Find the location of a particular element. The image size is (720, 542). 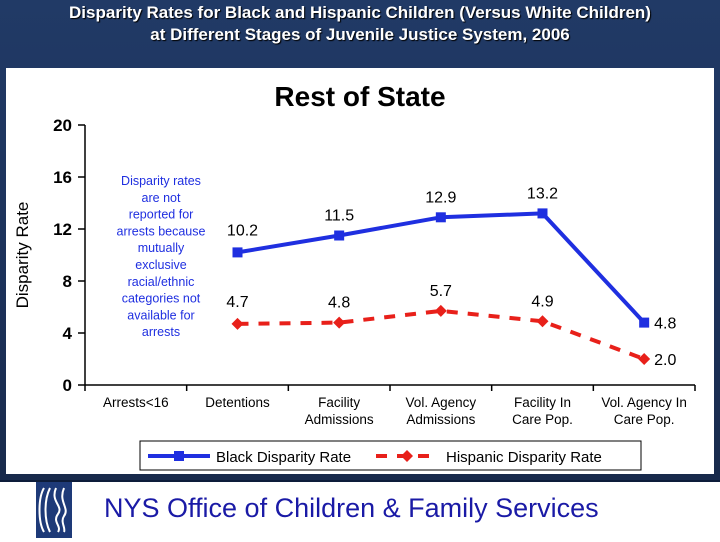

chart-title: Rest of State is located at coordinates (359, 96).